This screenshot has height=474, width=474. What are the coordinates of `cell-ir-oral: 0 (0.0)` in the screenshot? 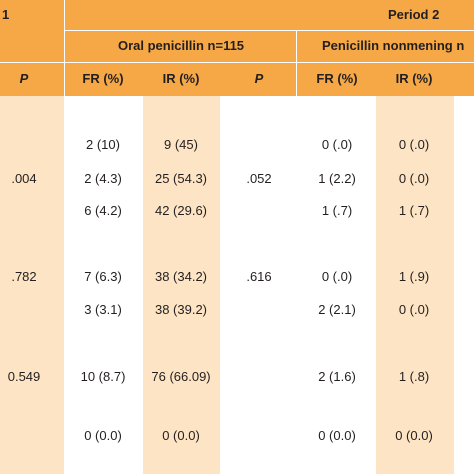 It's located at (181, 435).